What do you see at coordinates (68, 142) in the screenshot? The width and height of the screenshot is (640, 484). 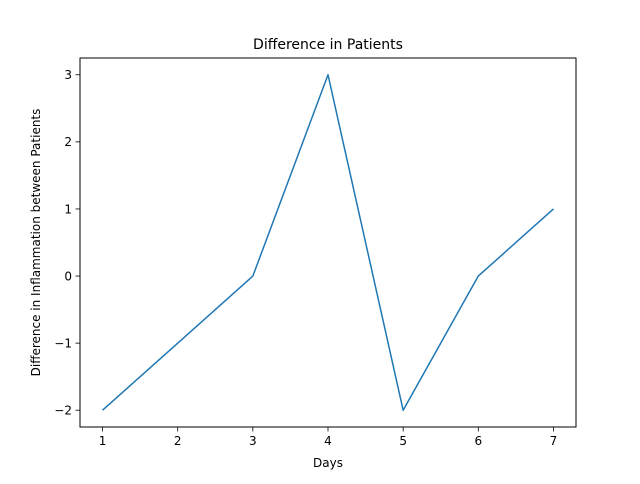 I see `y-tick-label: 2` at bounding box center [68, 142].